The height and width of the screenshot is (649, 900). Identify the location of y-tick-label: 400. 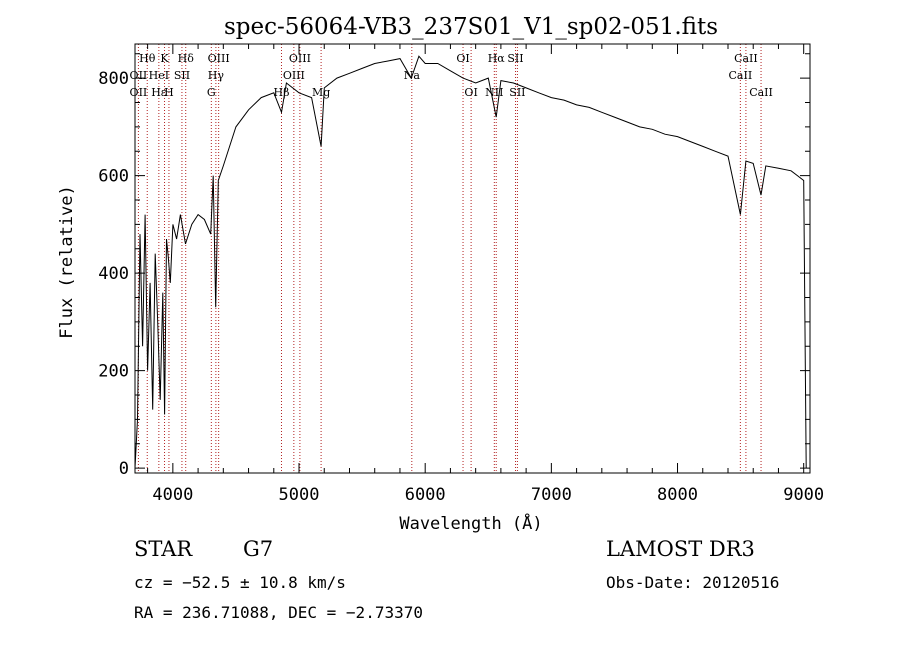
(113, 274).